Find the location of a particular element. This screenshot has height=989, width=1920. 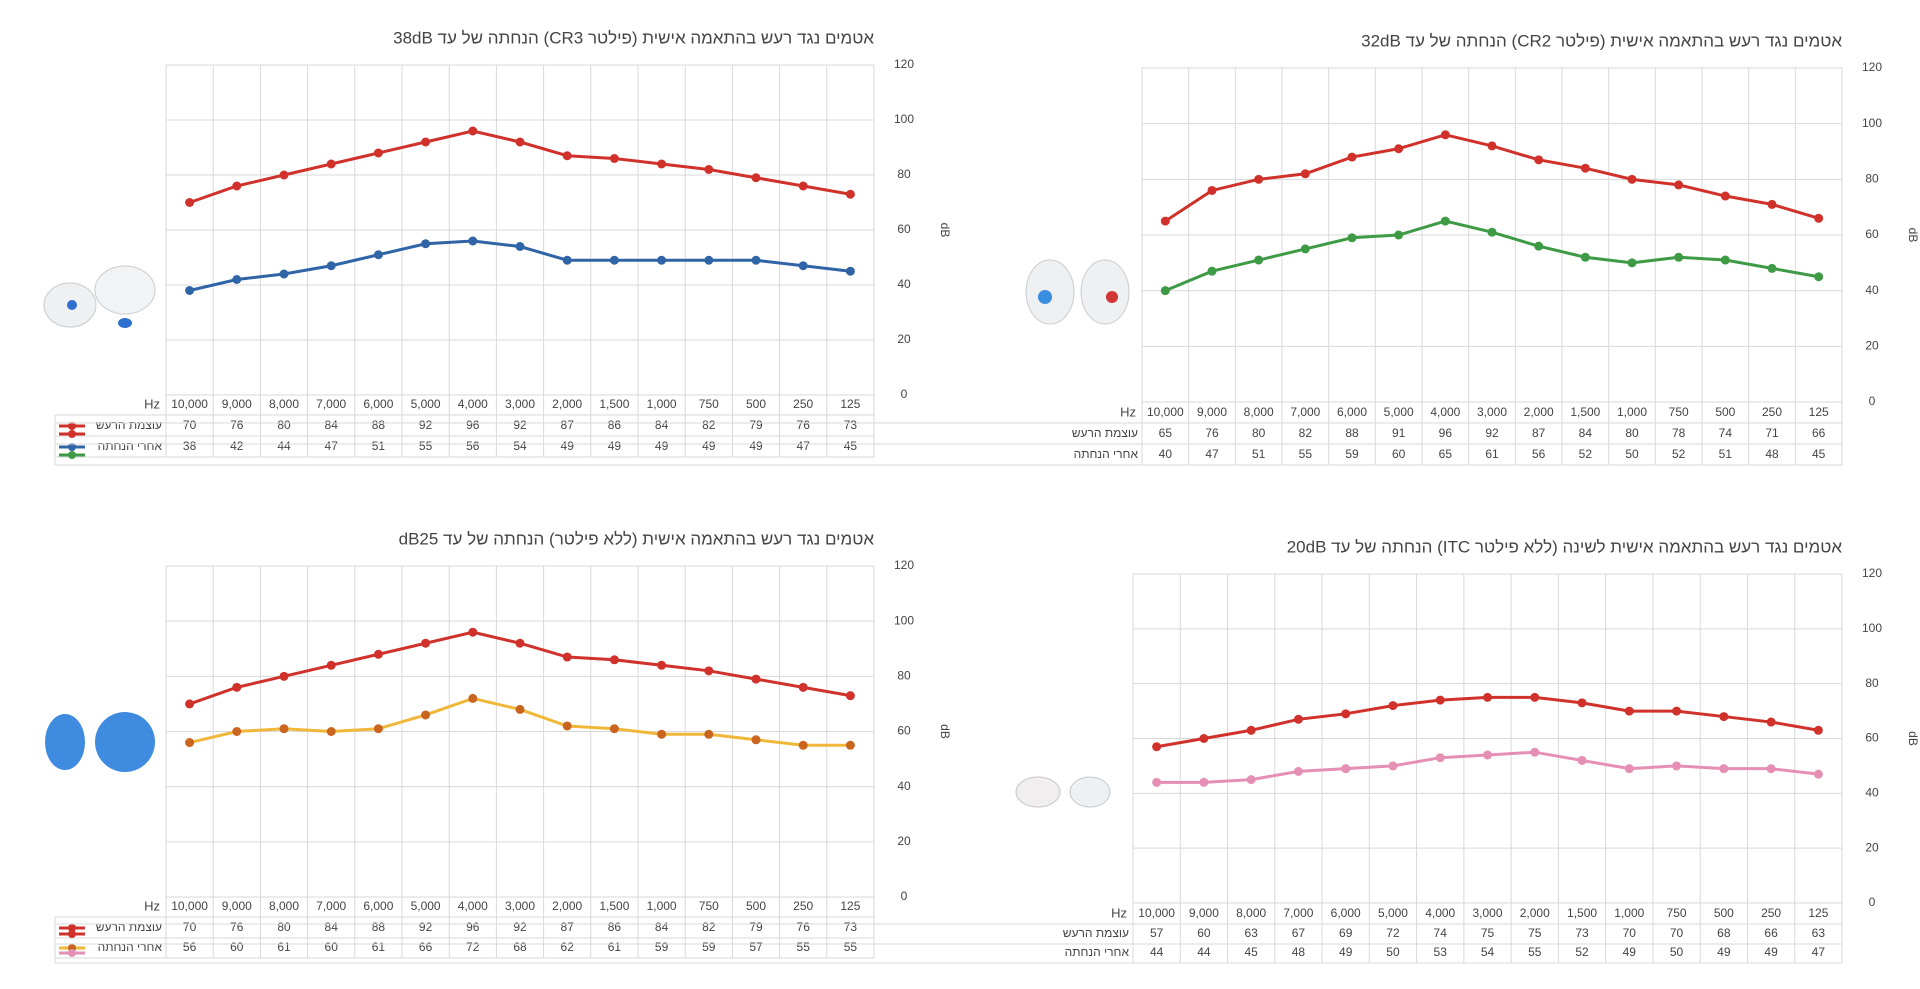

earplug-image is located at coordinates (1077, 292).